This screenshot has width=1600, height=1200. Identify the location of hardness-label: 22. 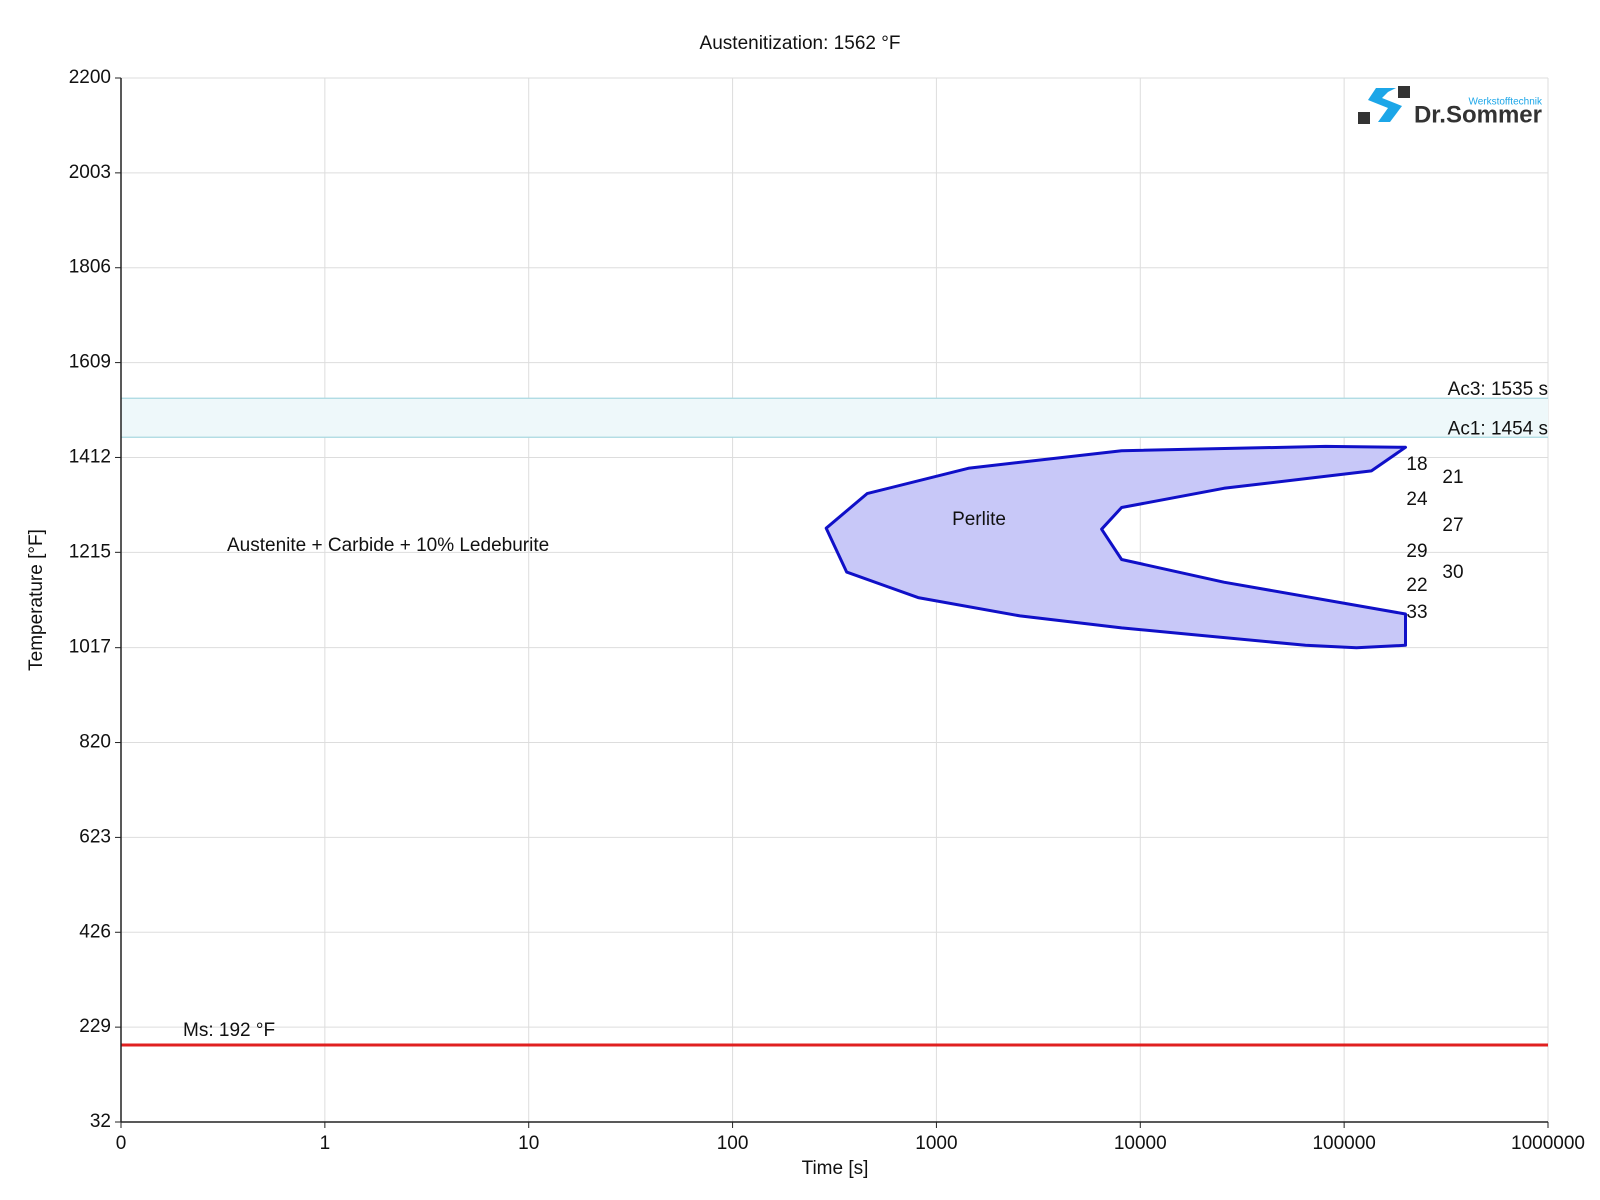
(1416, 585).